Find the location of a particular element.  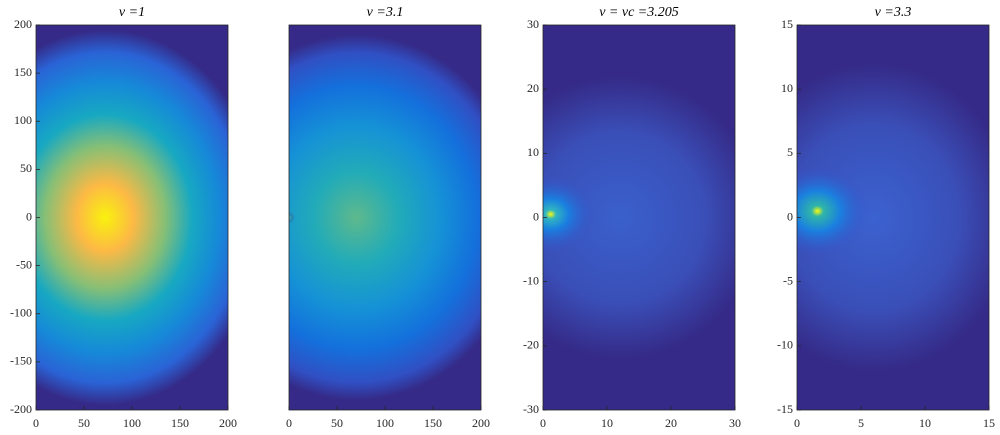

y-tick-label: -30 is located at coordinates (531, 409).